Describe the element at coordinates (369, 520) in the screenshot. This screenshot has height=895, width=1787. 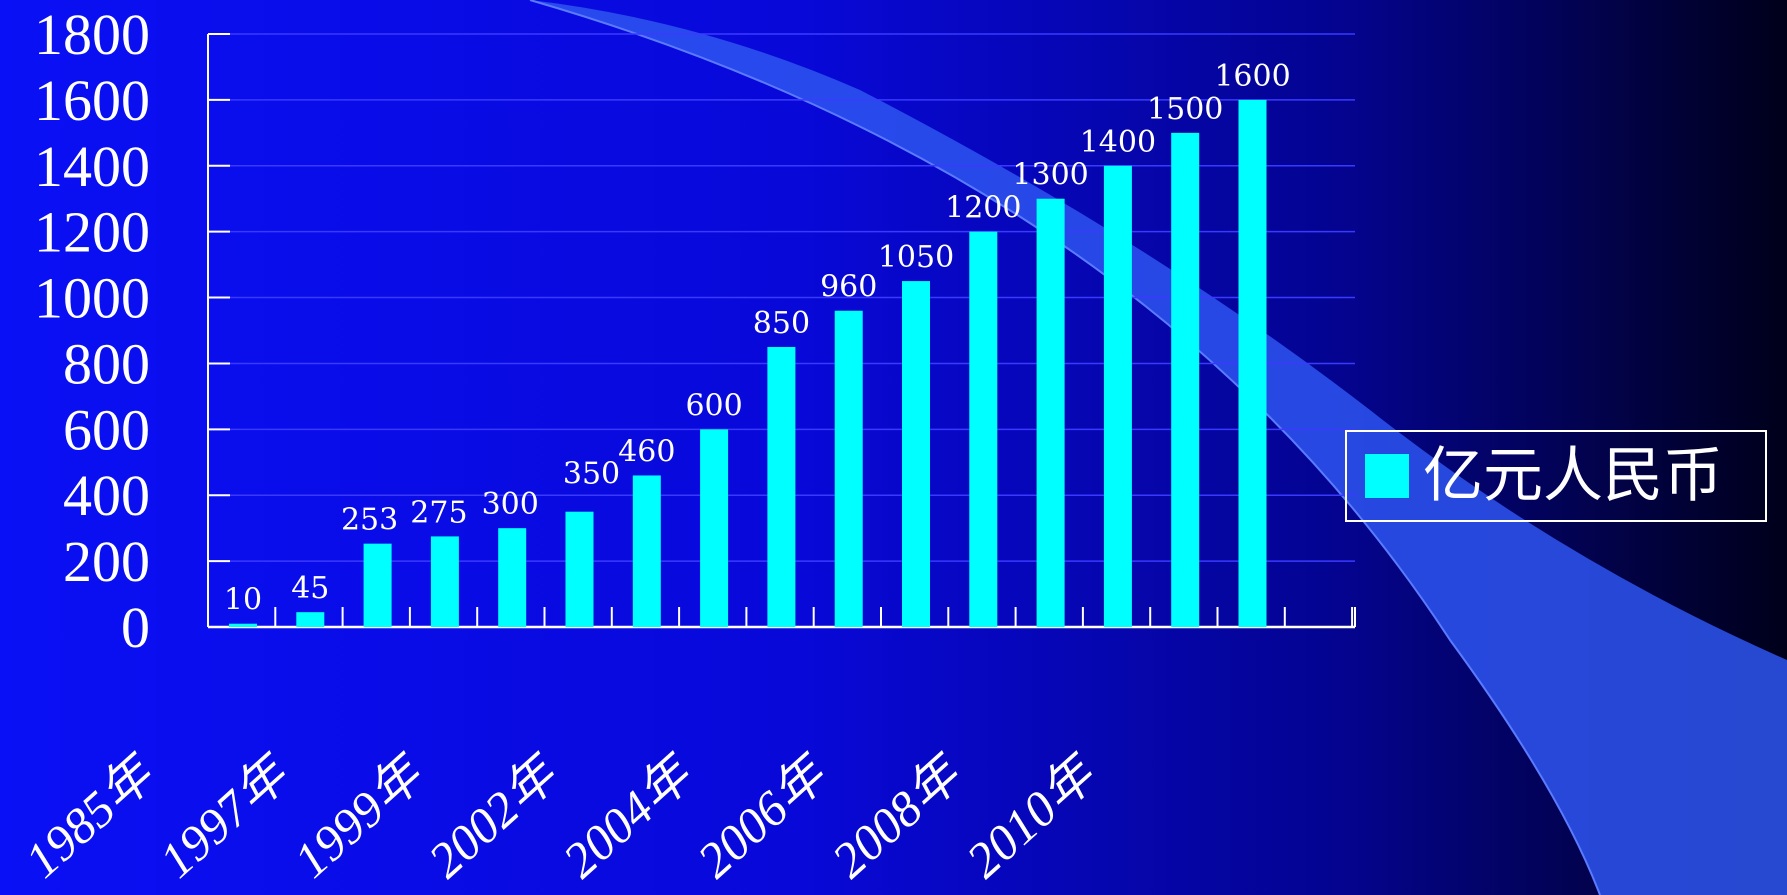
I see `data-label: 253` at that location.